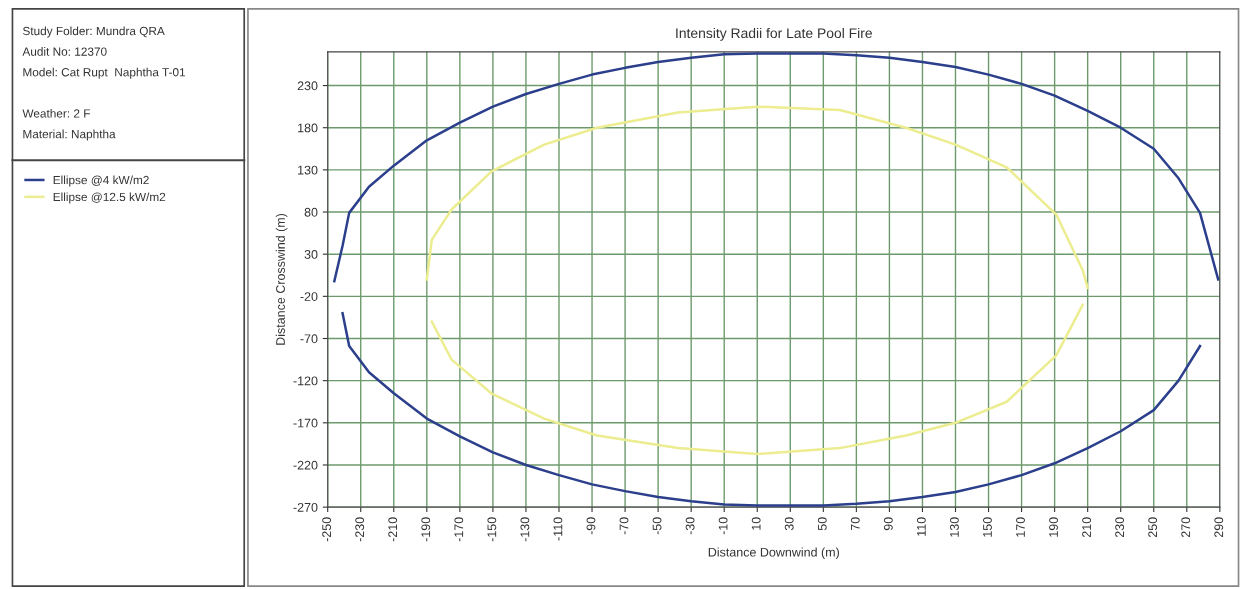 This screenshot has width=1246, height=589. I want to click on x-tick-label: 230, so click(1120, 527).